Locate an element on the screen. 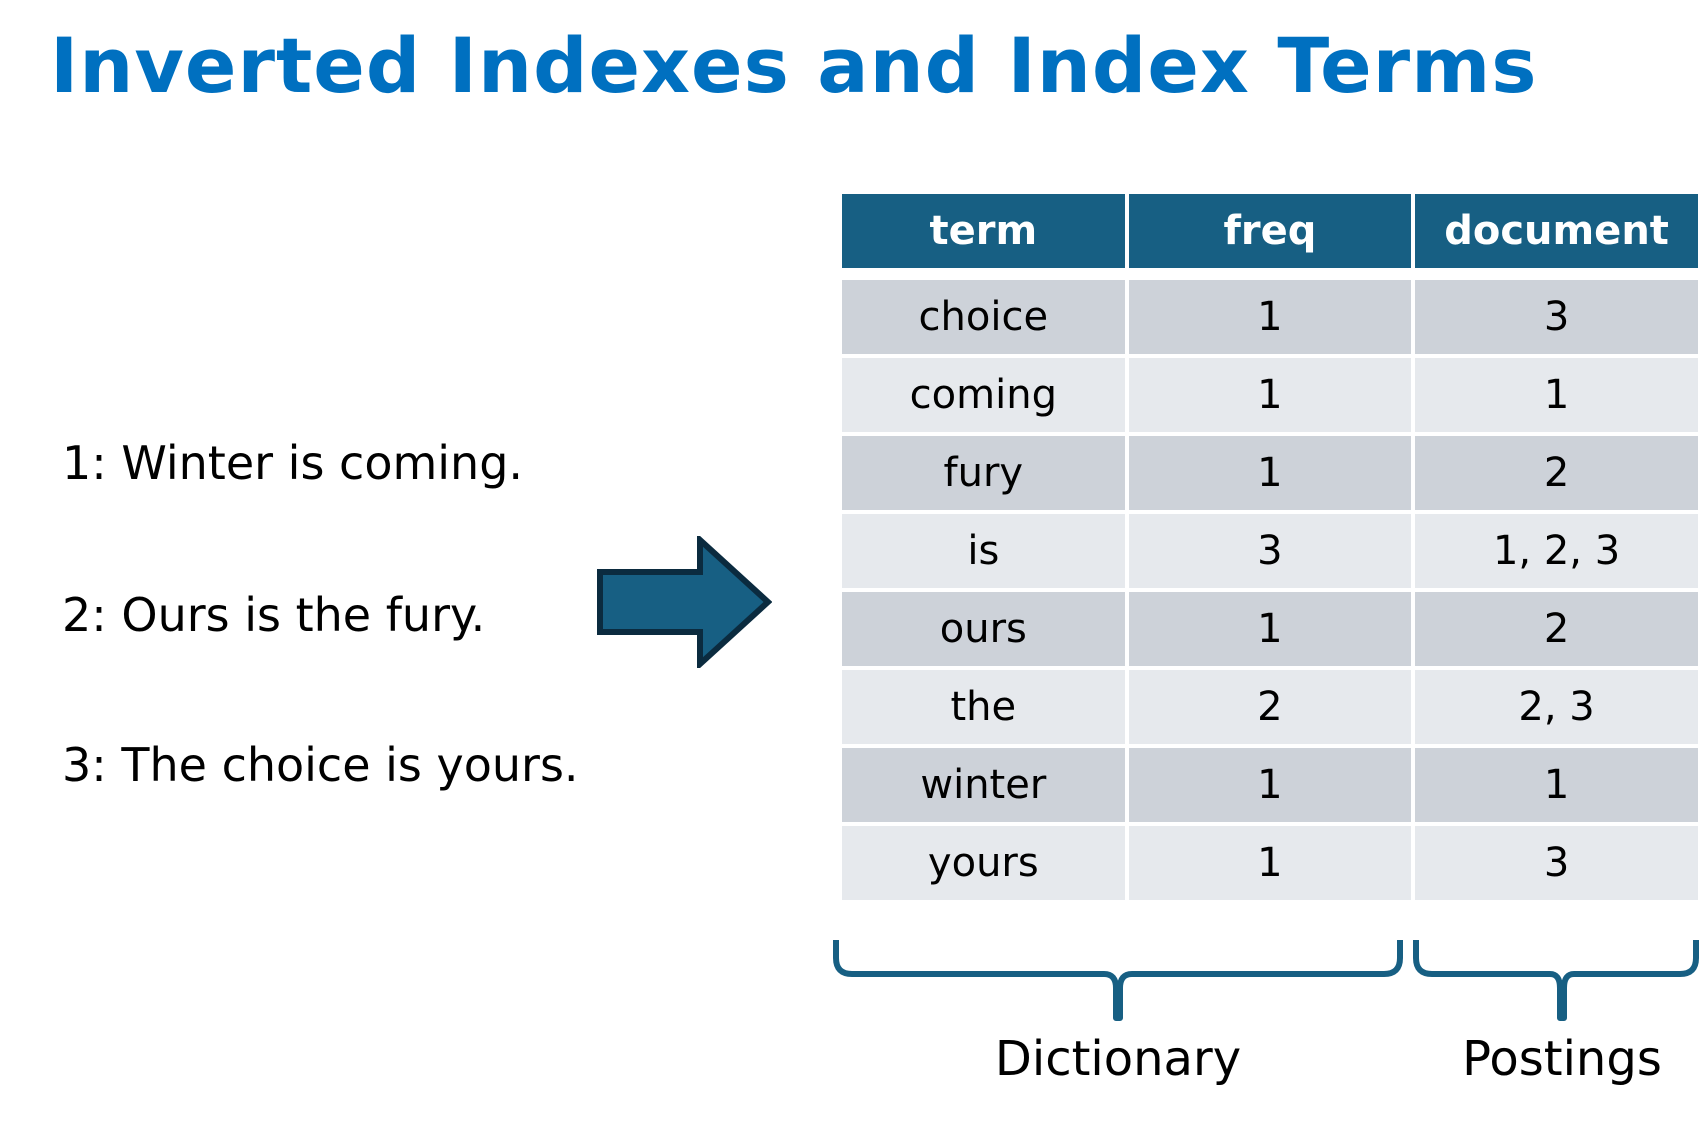 The width and height of the screenshot is (1702, 1121). column-header-term: term is located at coordinates (983, 231).